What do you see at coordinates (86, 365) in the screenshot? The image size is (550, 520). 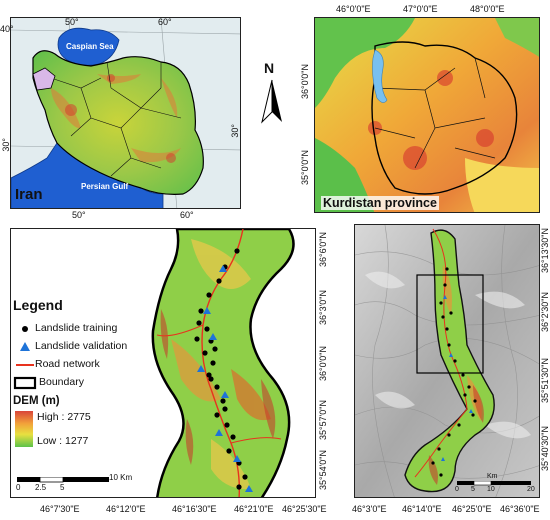 I see `legend-item: Road network` at bounding box center [86, 365].